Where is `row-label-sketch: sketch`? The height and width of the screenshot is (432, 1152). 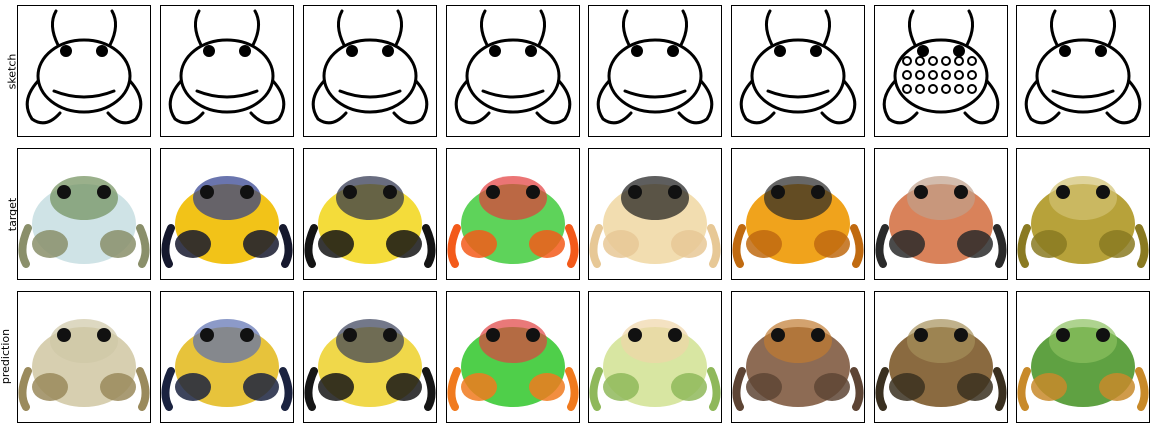
row-label-sketch: sketch is located at coordinates (12, 71).